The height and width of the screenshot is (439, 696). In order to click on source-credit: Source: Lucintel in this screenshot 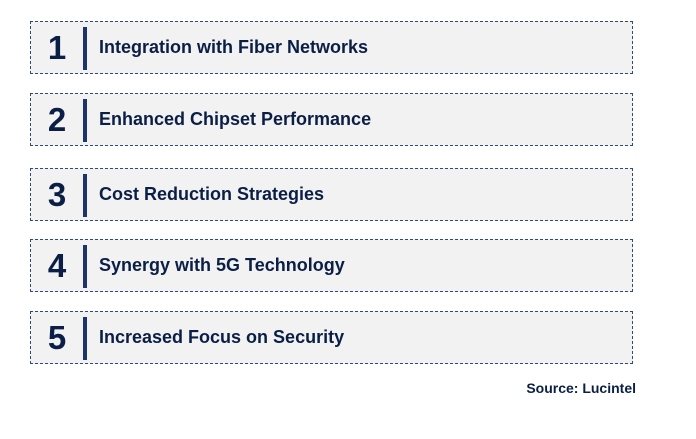, I will do `click(581, 388)`.